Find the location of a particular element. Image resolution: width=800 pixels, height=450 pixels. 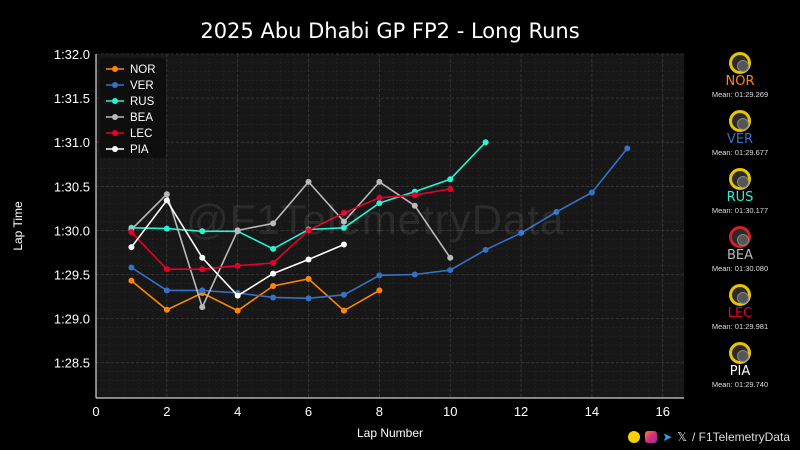

x-tick-label: 12 is located at coordinates (521, 411).